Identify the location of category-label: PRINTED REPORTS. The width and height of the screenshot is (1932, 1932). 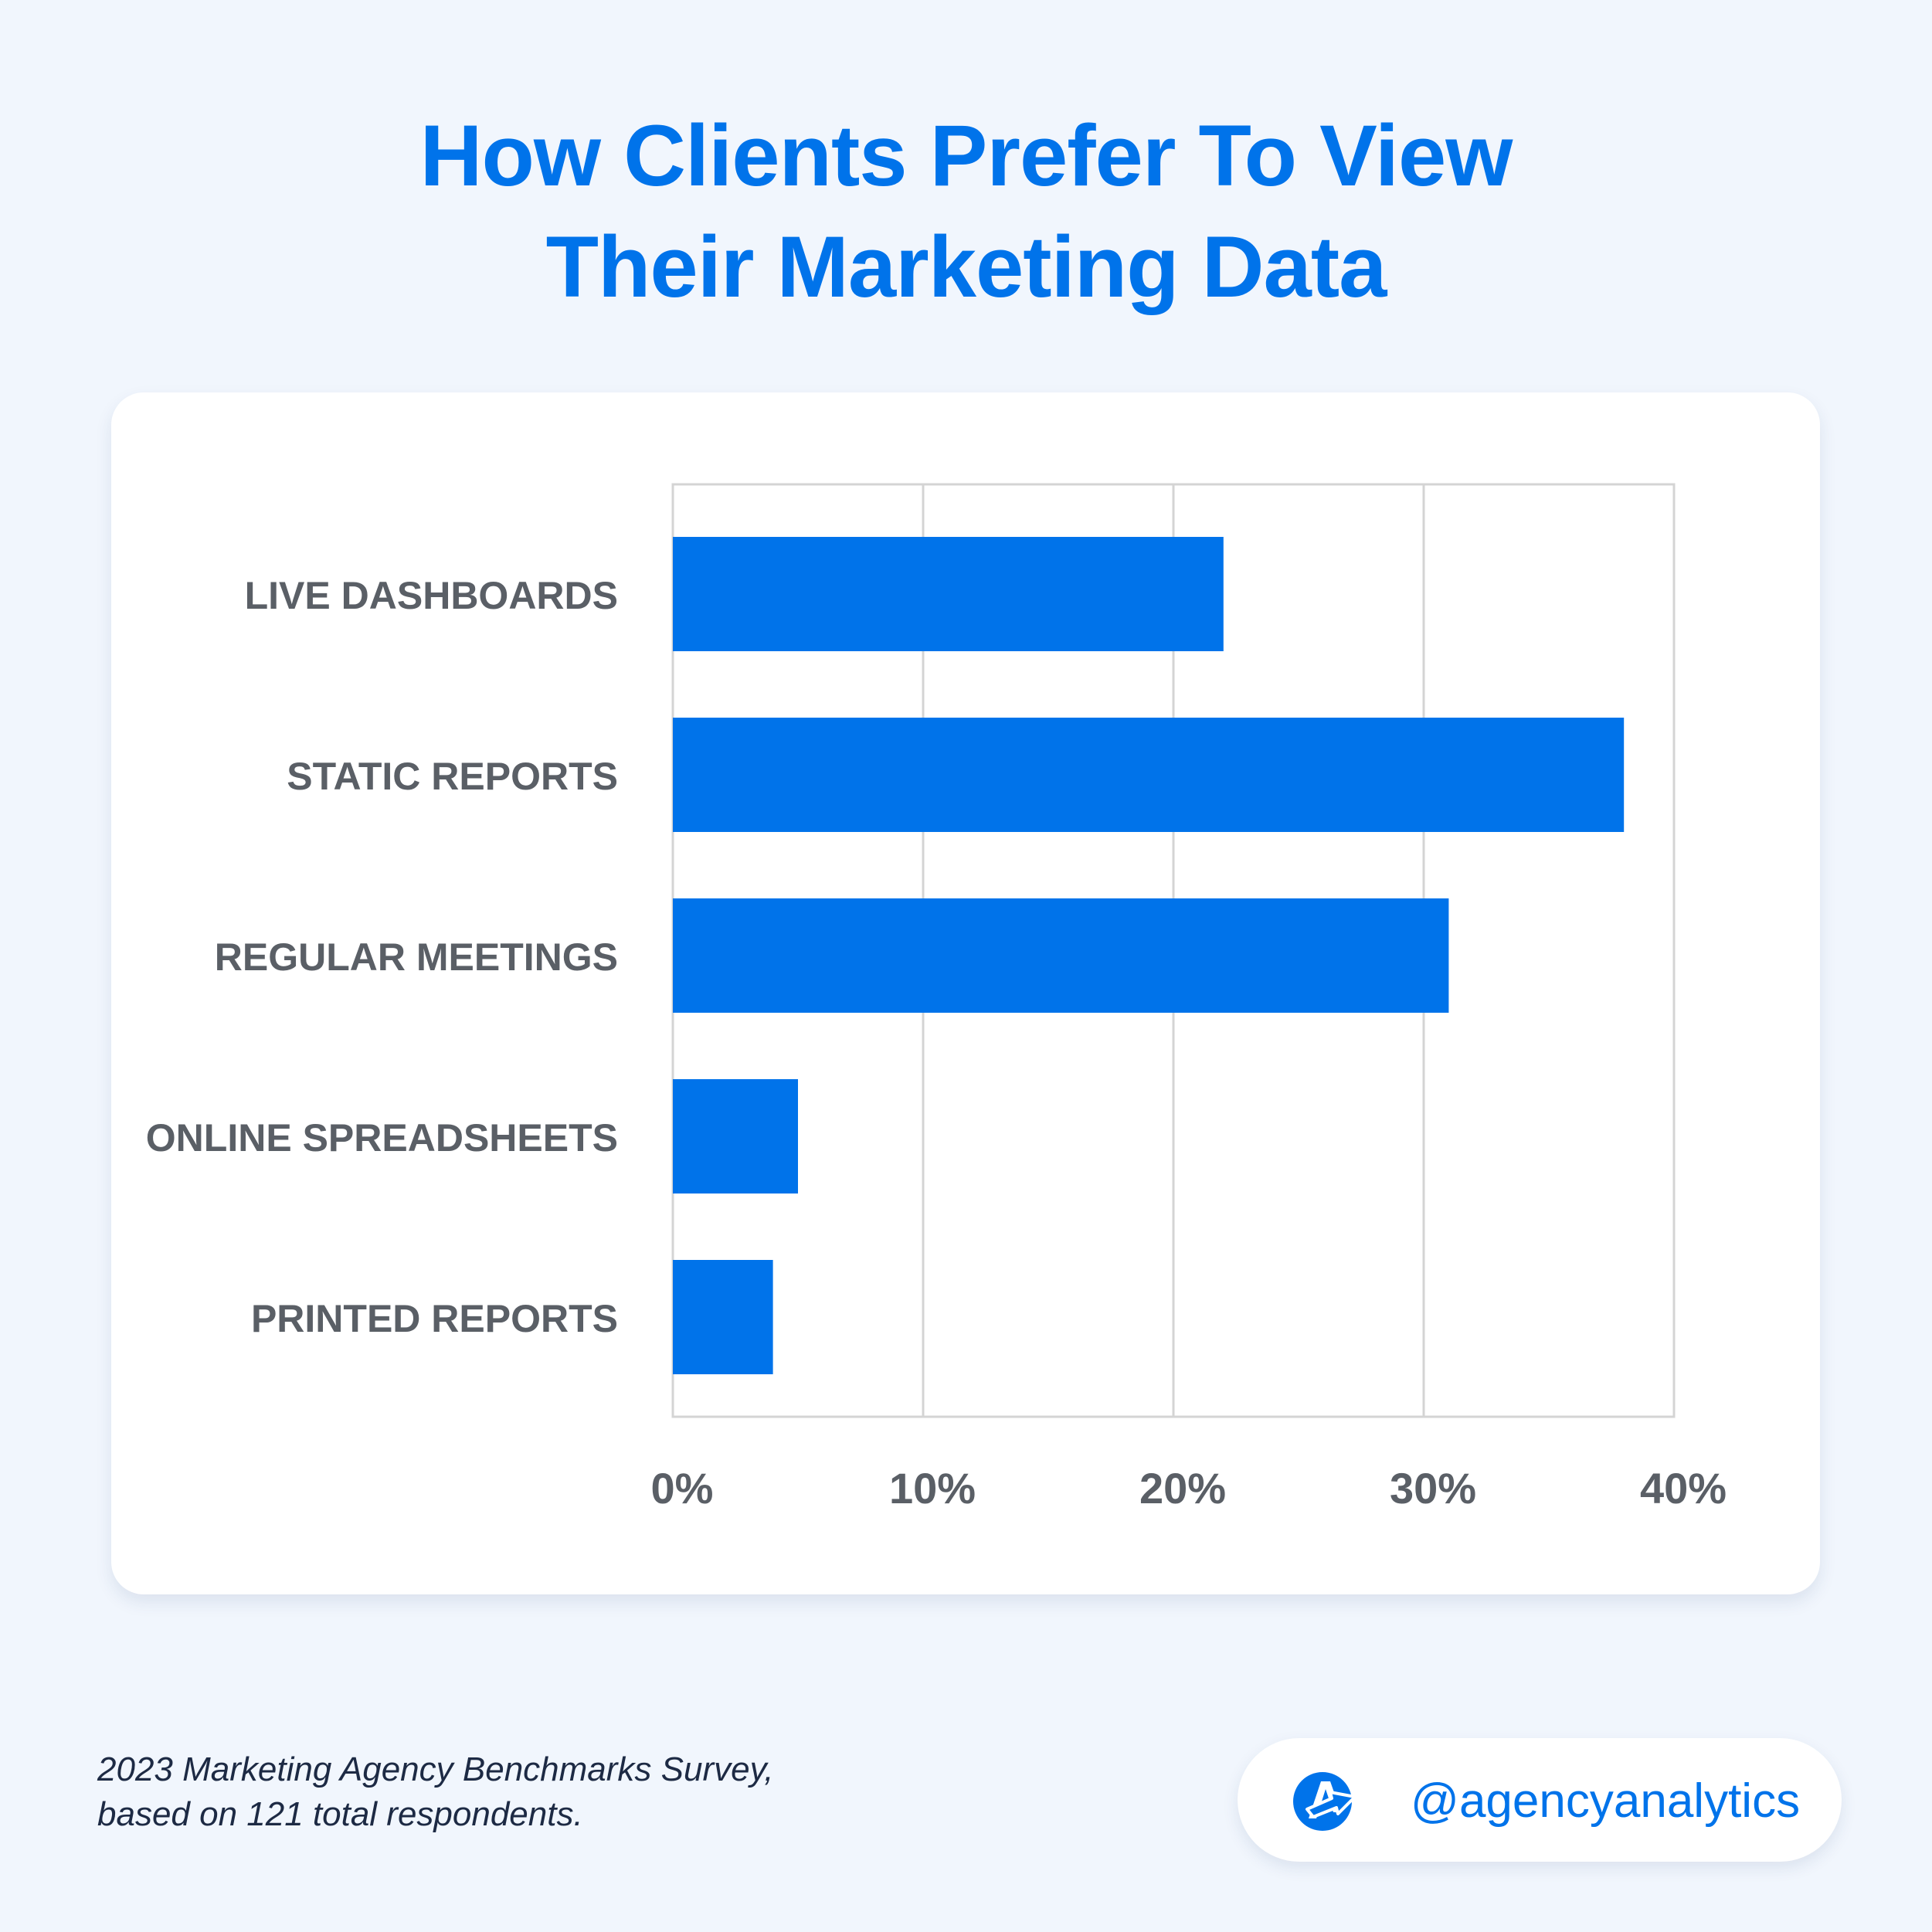
(435, 1318).